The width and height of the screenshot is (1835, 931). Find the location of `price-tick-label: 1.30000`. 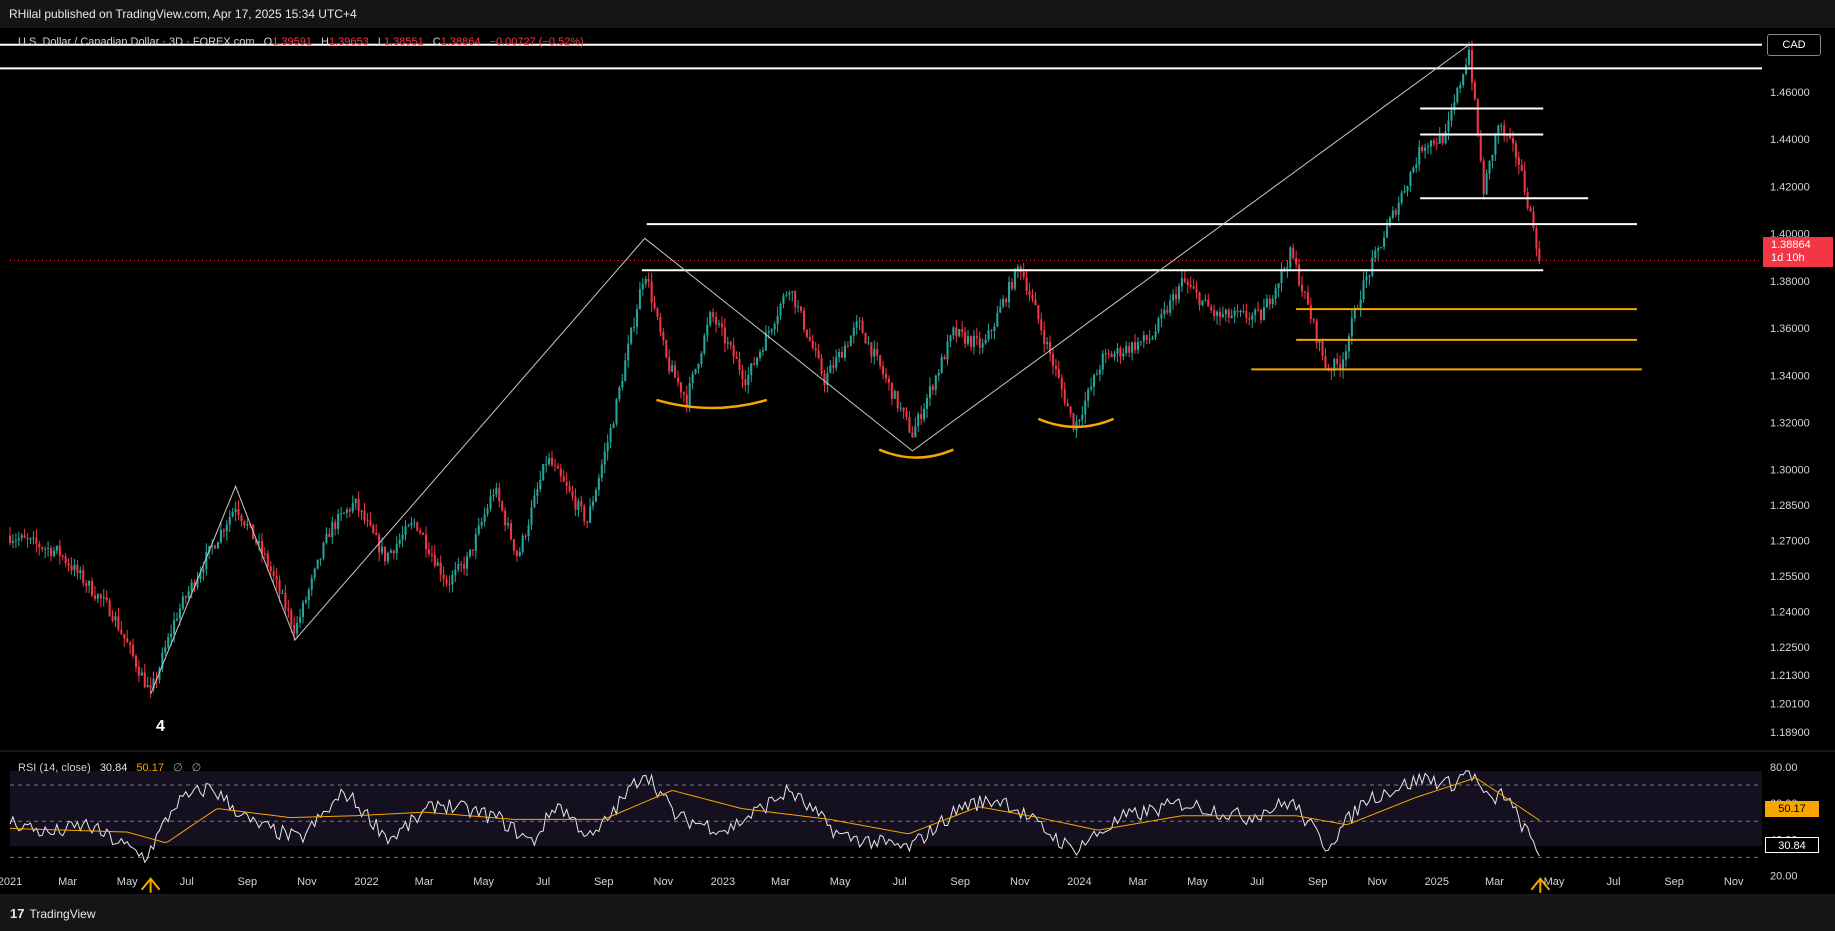

price-tick-label: 1.30000 is located at coordinates (1790, 471).